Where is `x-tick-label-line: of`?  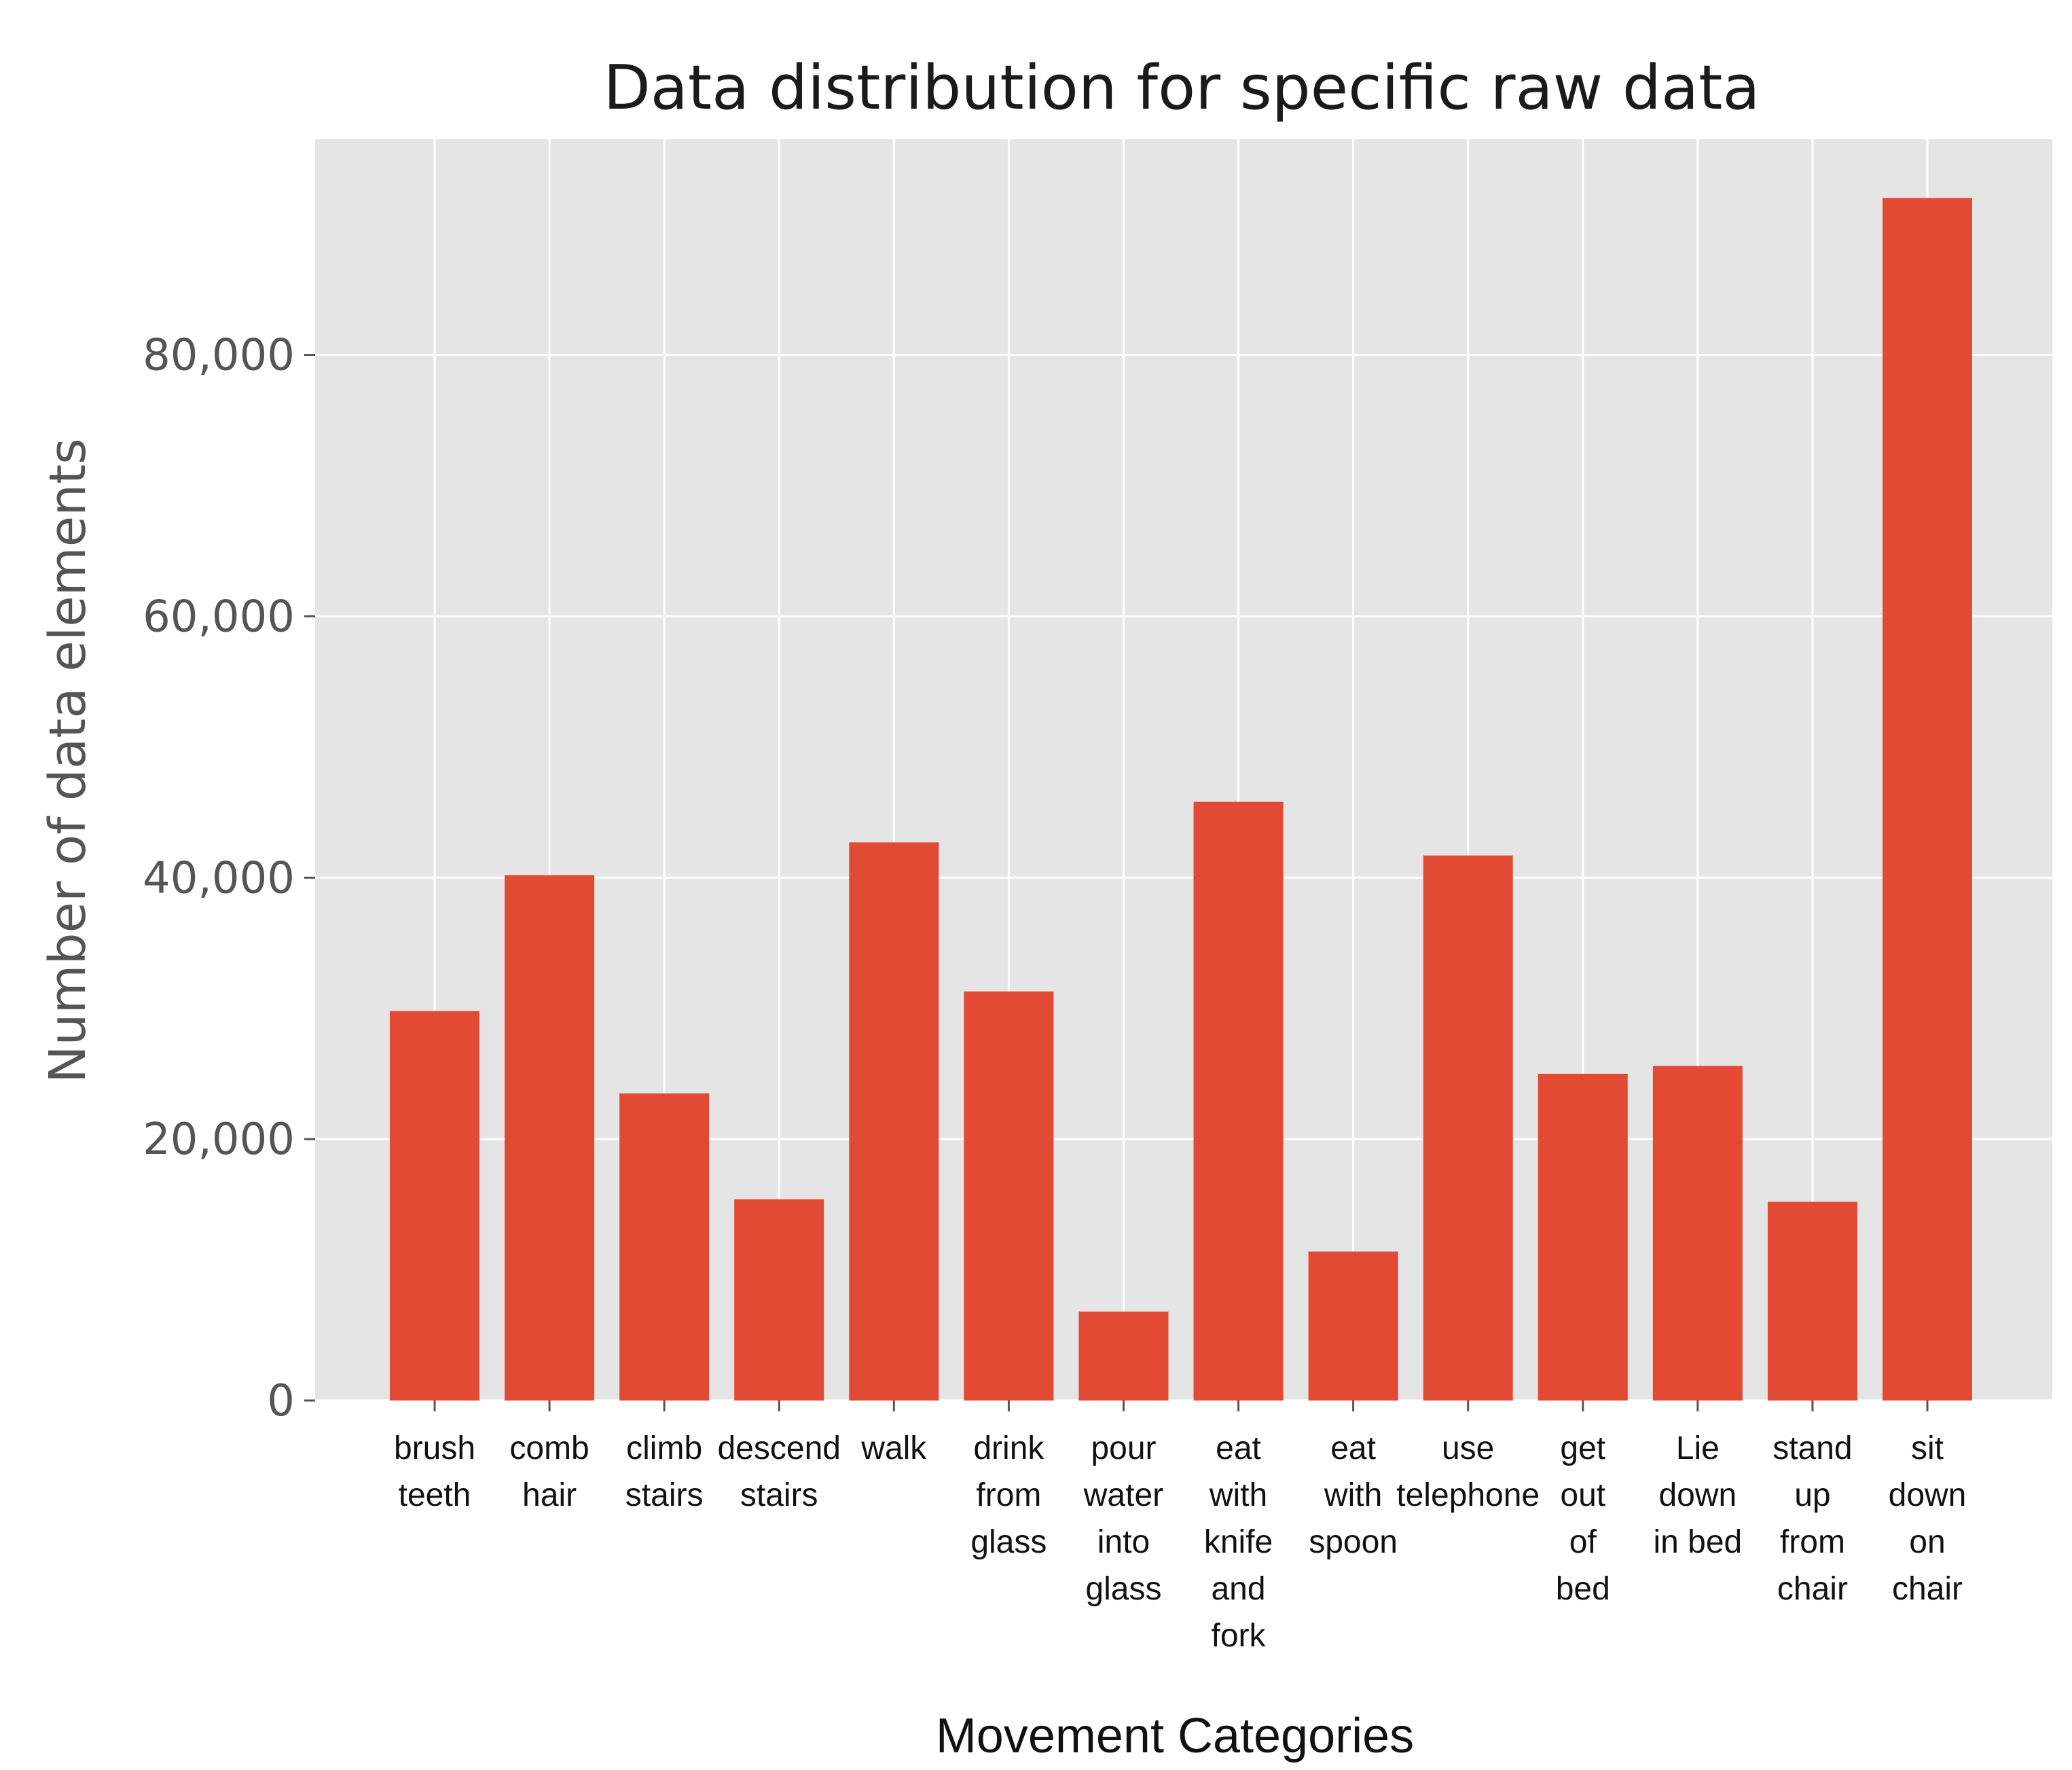 x-tick-label-line: of is located at coordinates (1583, 1542).